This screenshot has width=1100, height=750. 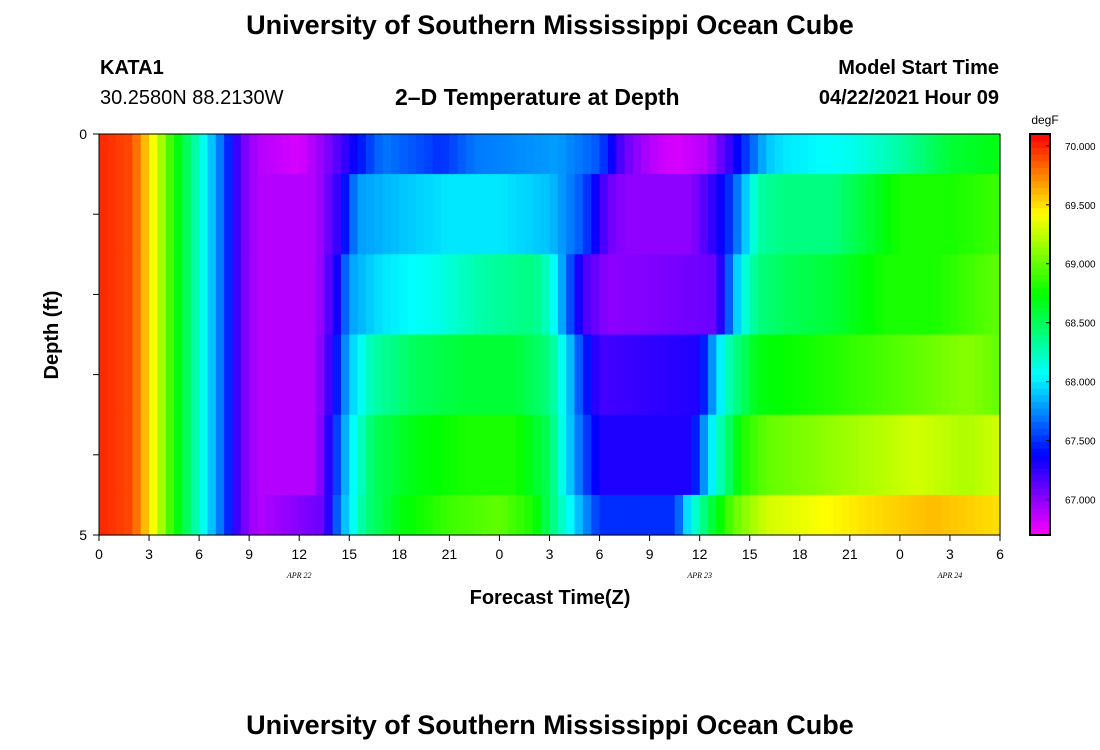 What do you see at coordinates (83, 134) in the screenshot?
I see `y-tick-label: 0` at bounding box center [83, 134].